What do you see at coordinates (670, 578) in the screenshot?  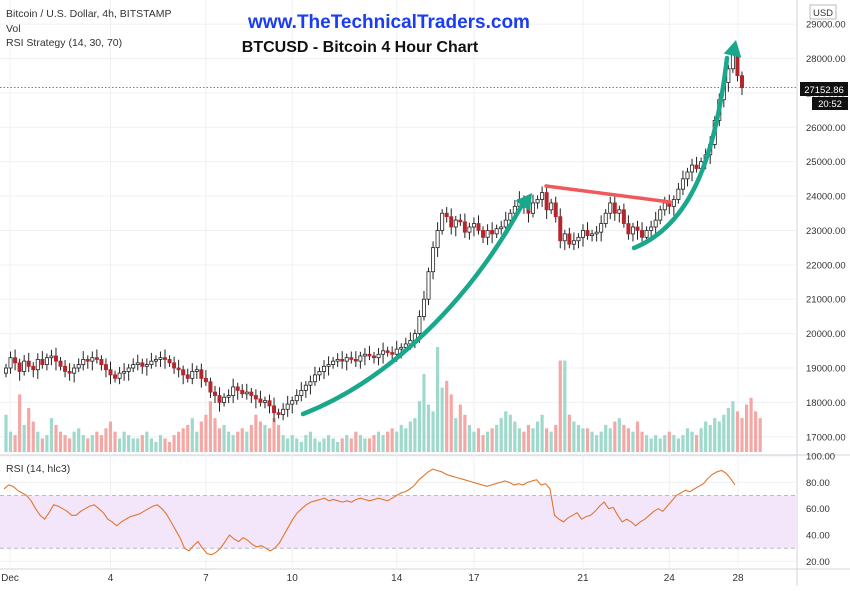 I see `x-tick-label: 24` at bounding box center [670, 578].